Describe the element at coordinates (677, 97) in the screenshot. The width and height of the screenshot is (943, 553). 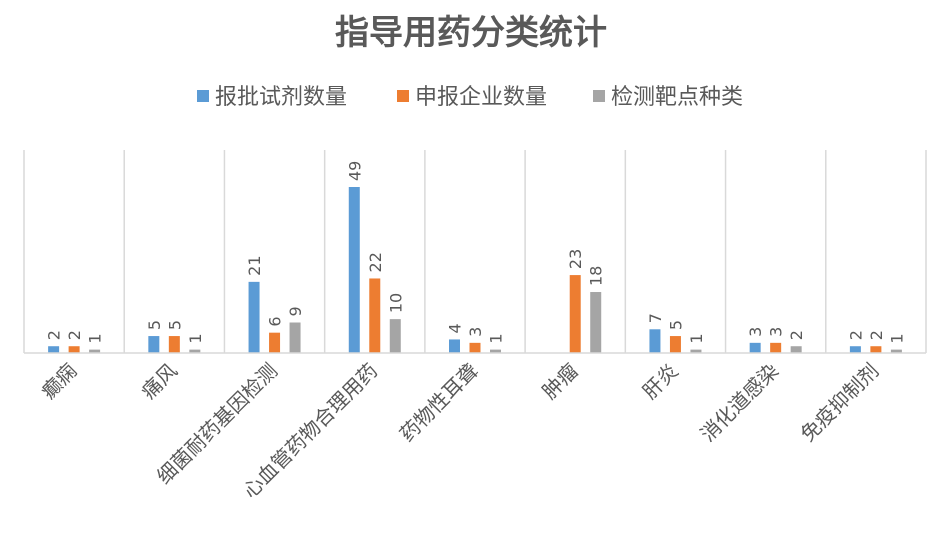
I see `legend-label-3: 检测靶点种类` at that location.